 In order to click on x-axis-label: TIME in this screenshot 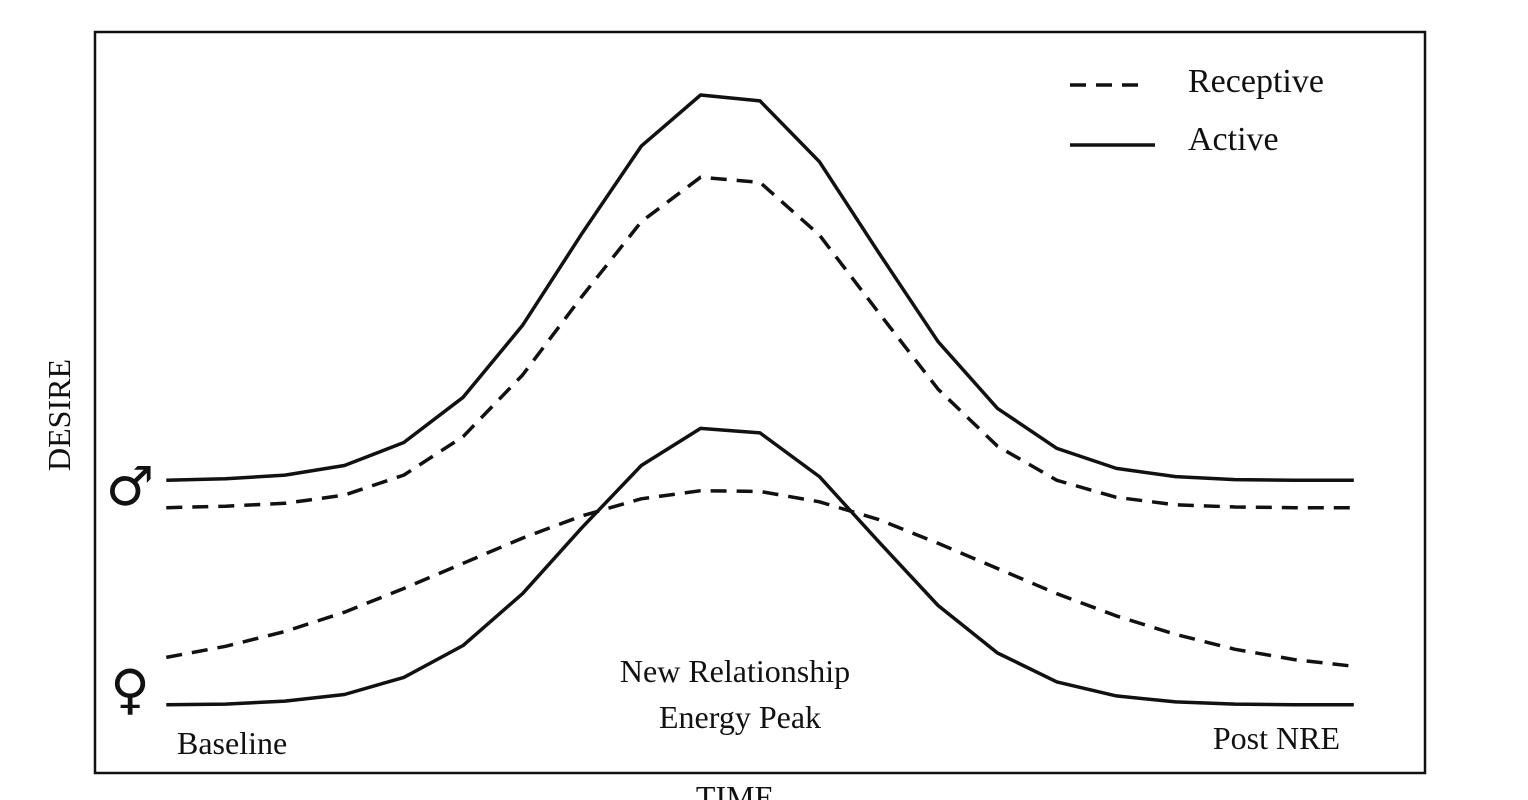, I will do `click(735, 789)`.